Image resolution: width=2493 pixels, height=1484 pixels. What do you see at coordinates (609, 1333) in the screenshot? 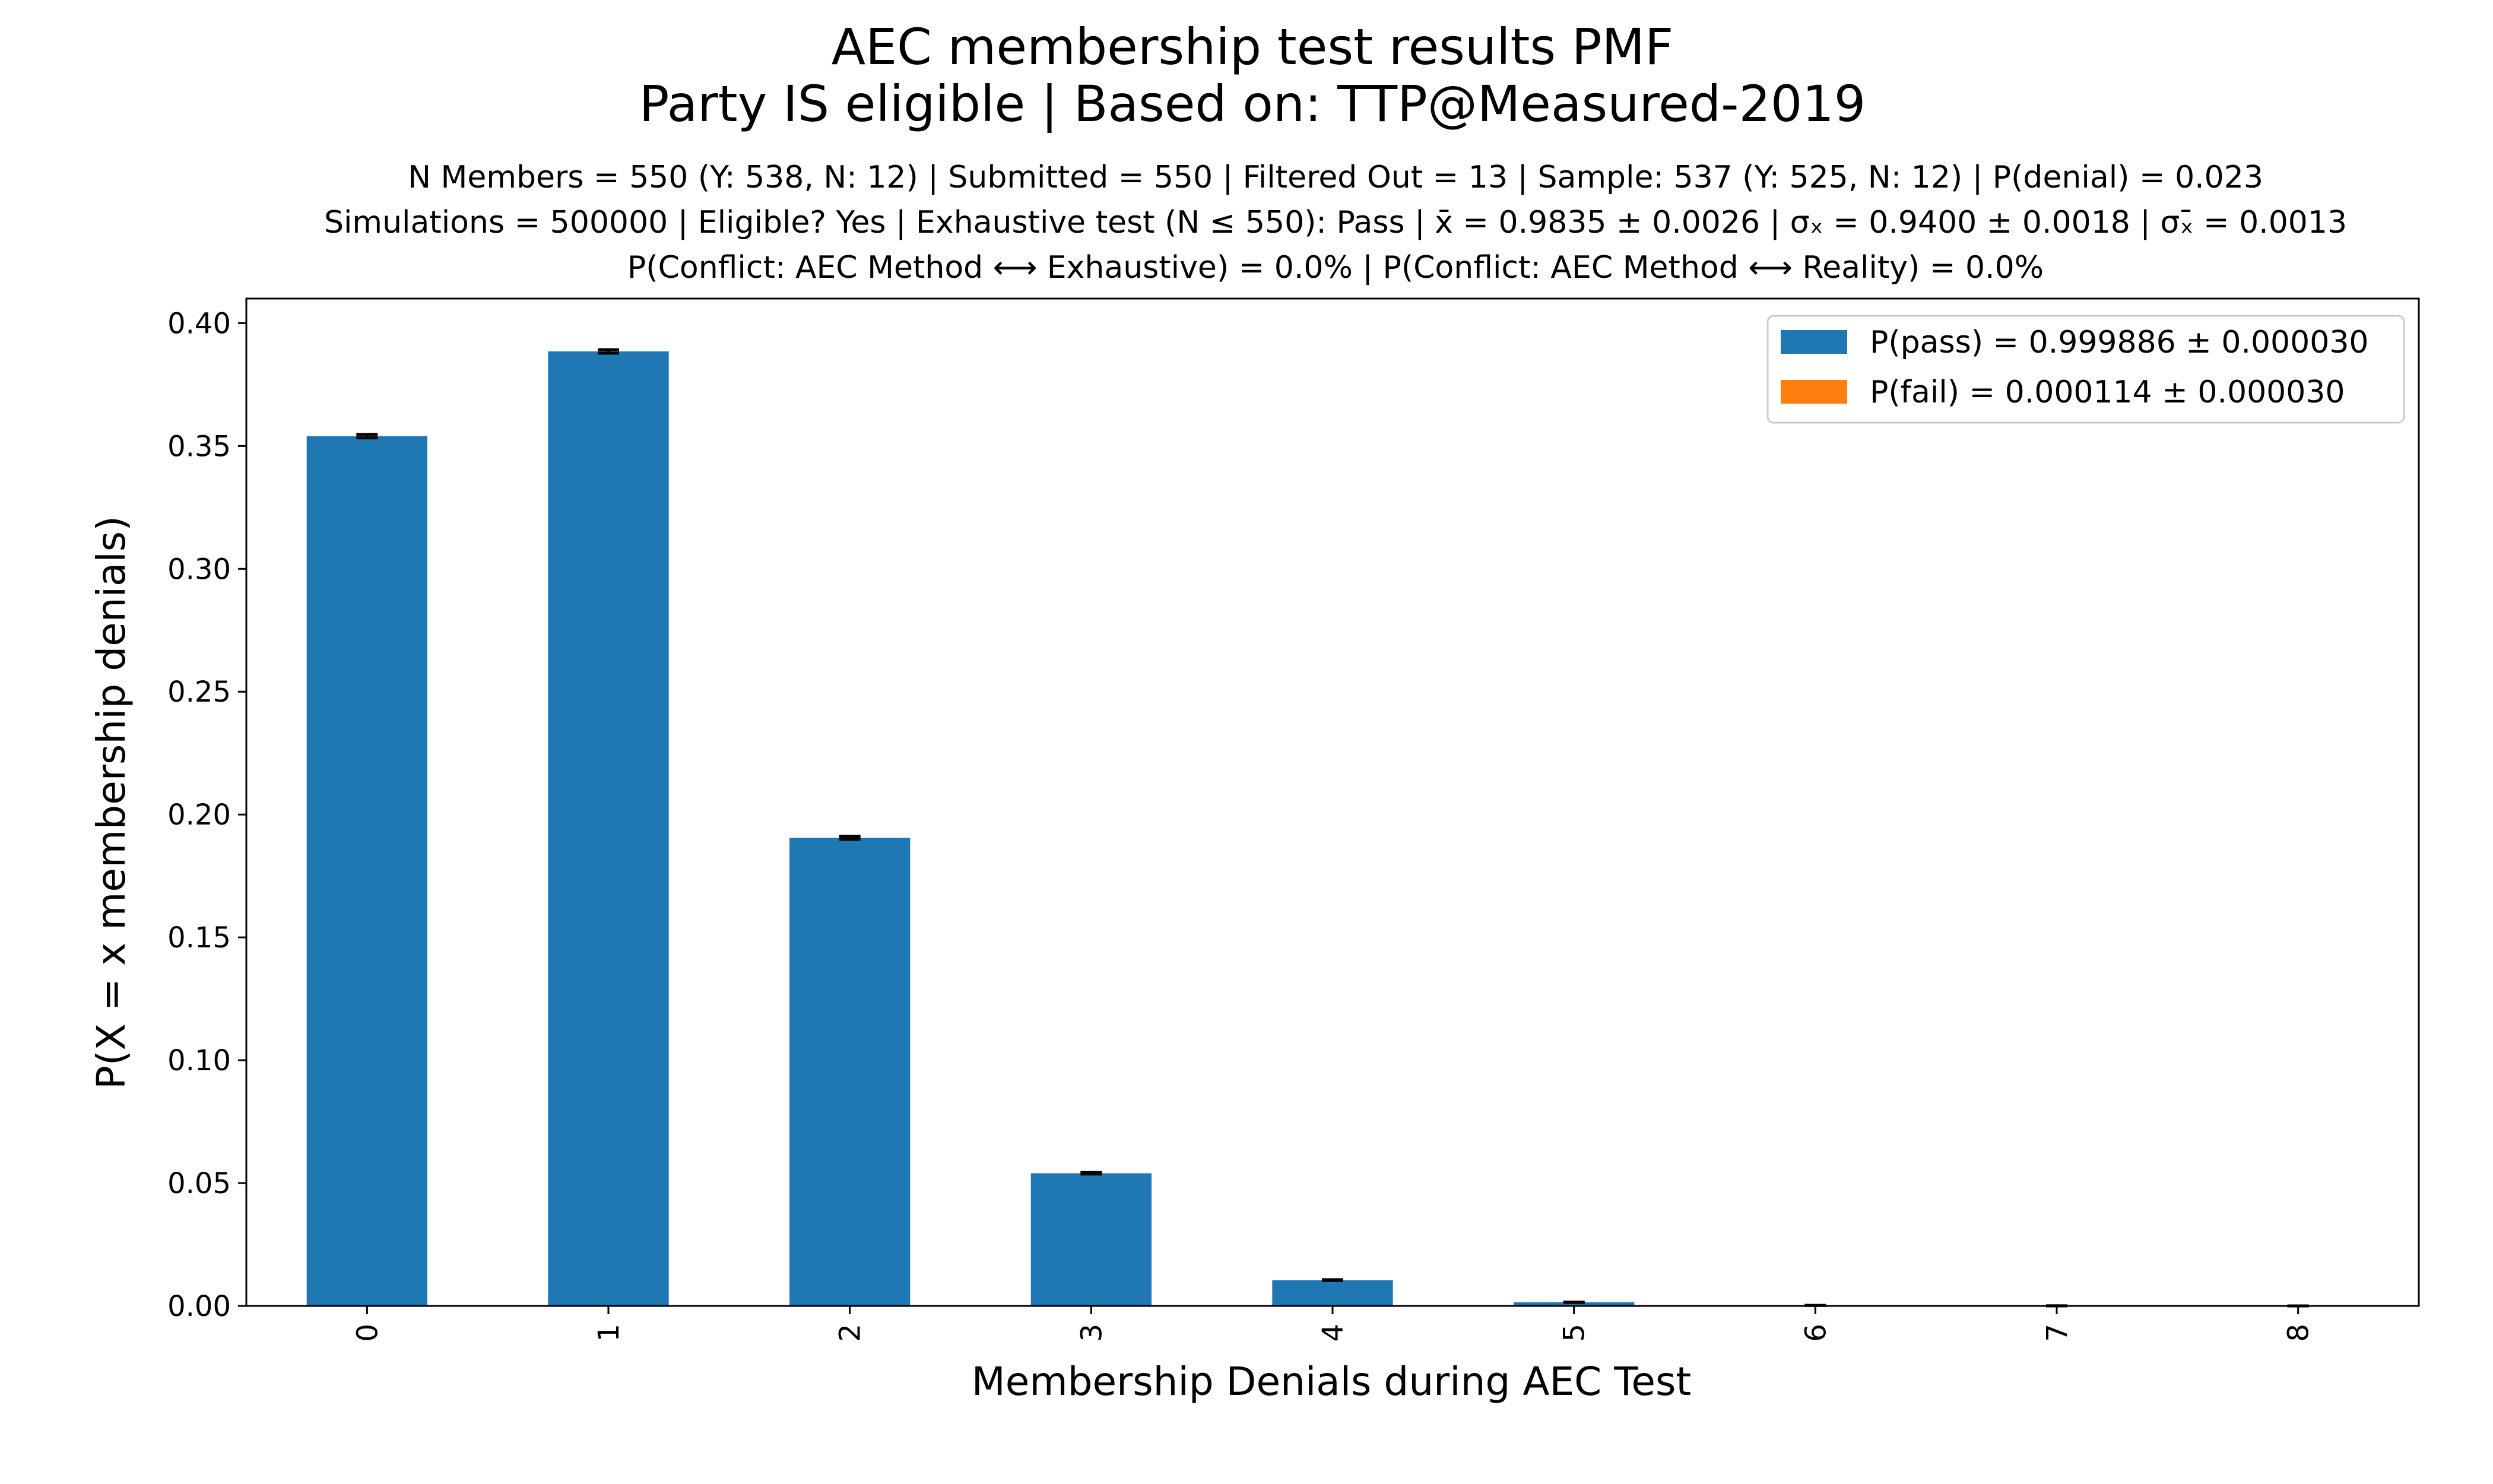
I see `x-tick-label-1: 1` at bounding box center [609, 1333].